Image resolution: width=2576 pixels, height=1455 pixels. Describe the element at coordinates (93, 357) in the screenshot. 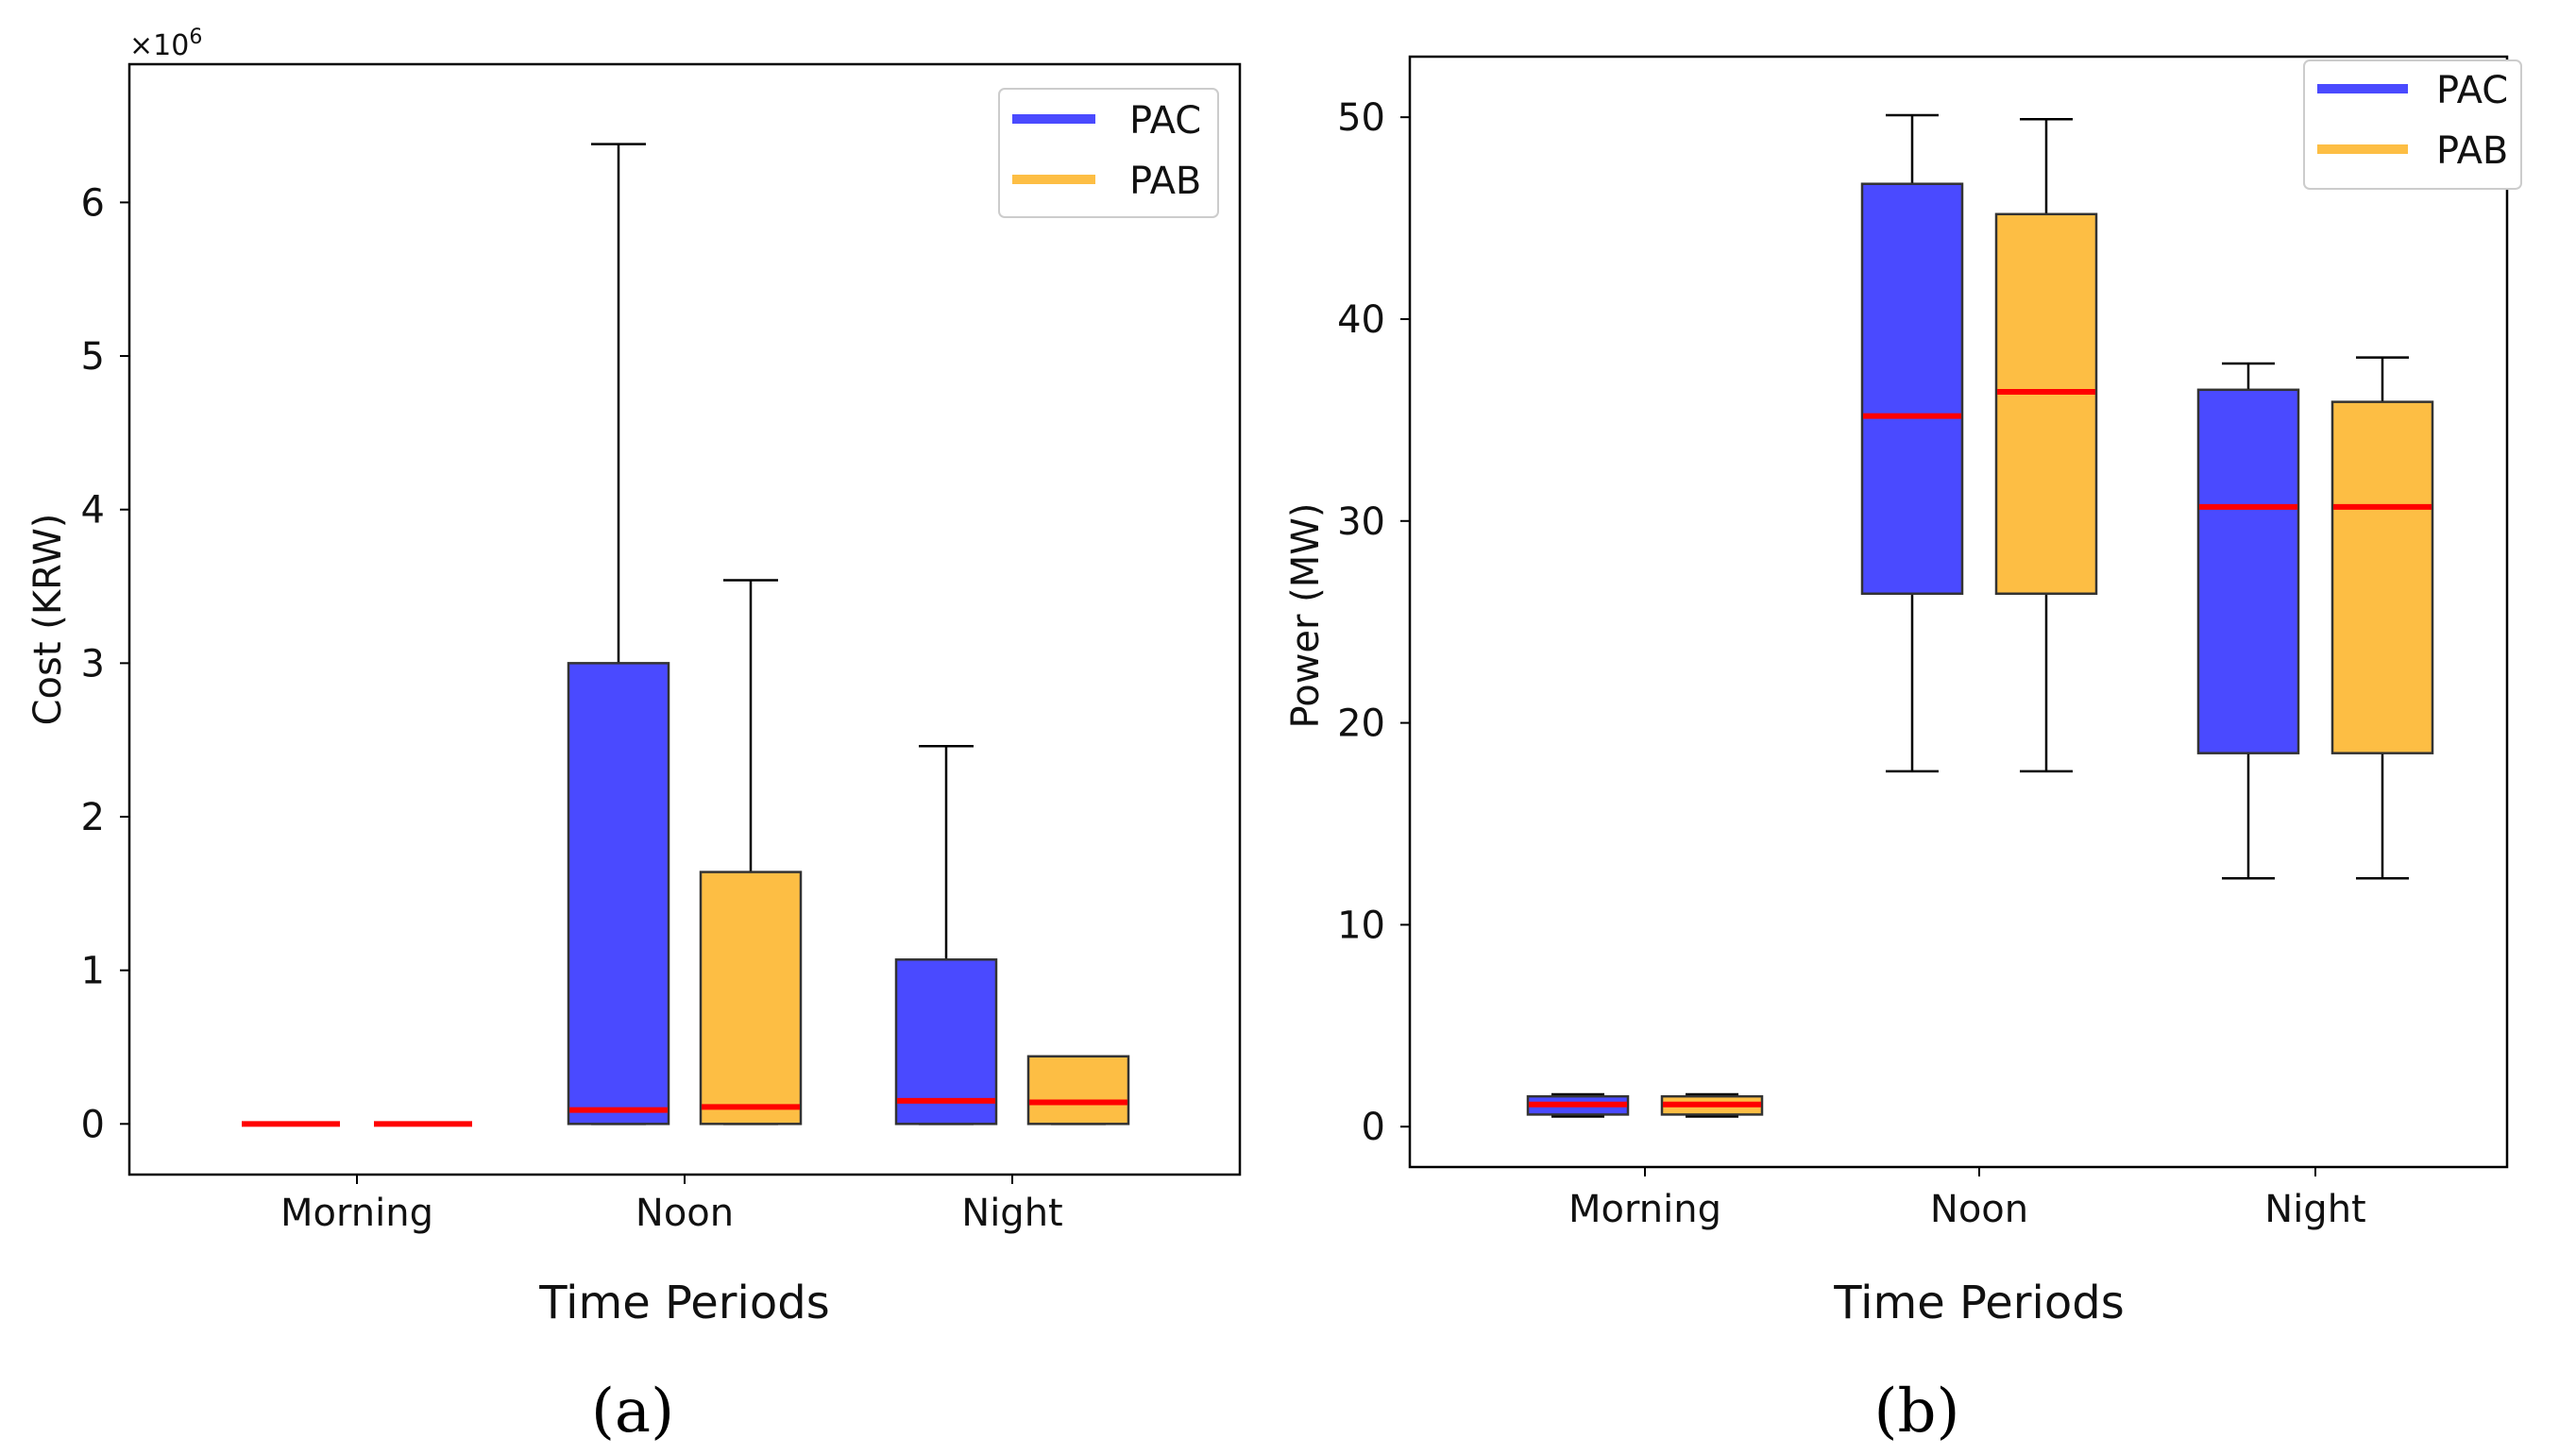

I see `y-tick-label-5: 5` at that location.